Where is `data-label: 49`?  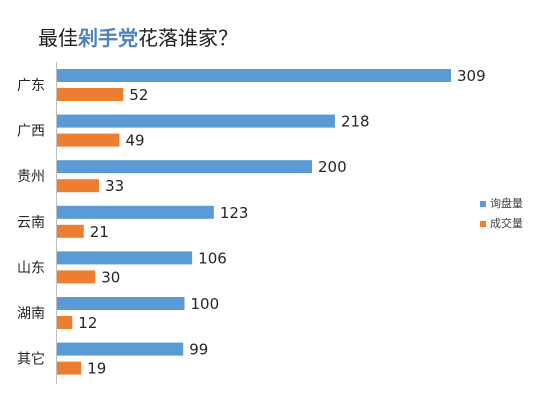 data-label: 49 is located at coordinates (134, 141).